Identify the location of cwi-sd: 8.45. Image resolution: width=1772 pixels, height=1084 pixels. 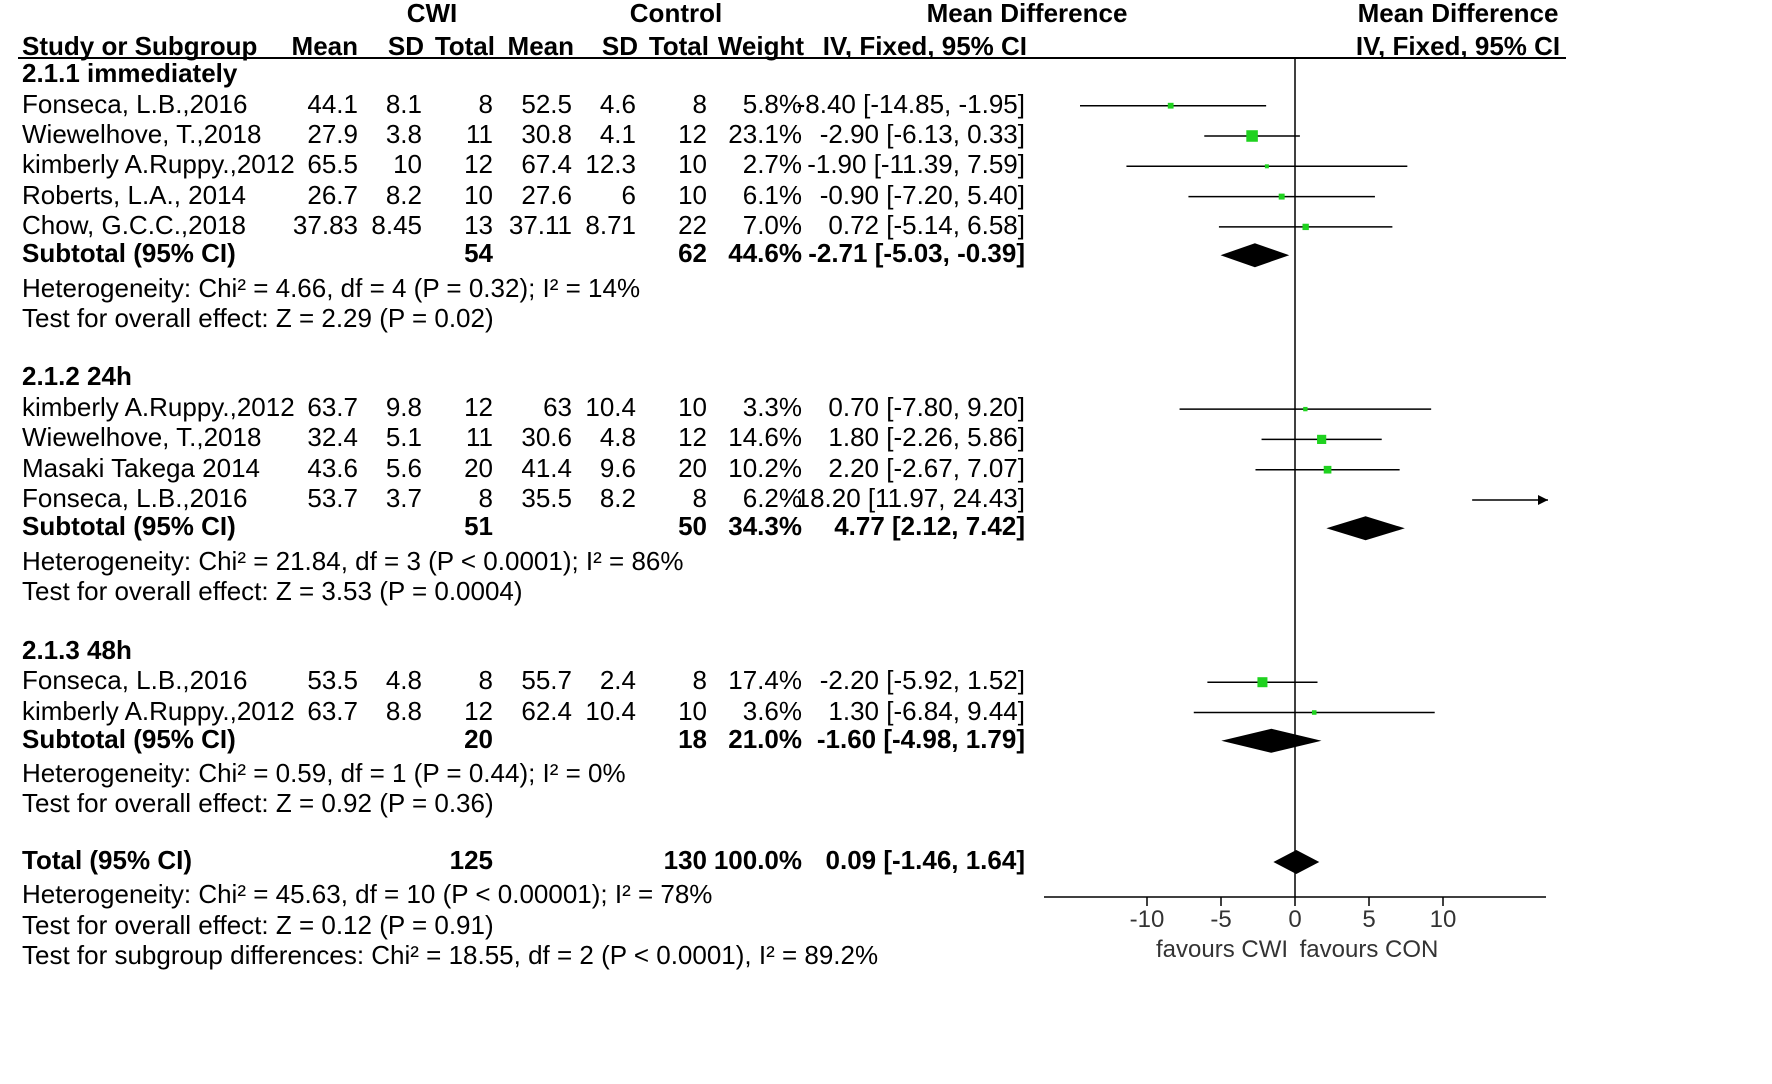
(396, 224).